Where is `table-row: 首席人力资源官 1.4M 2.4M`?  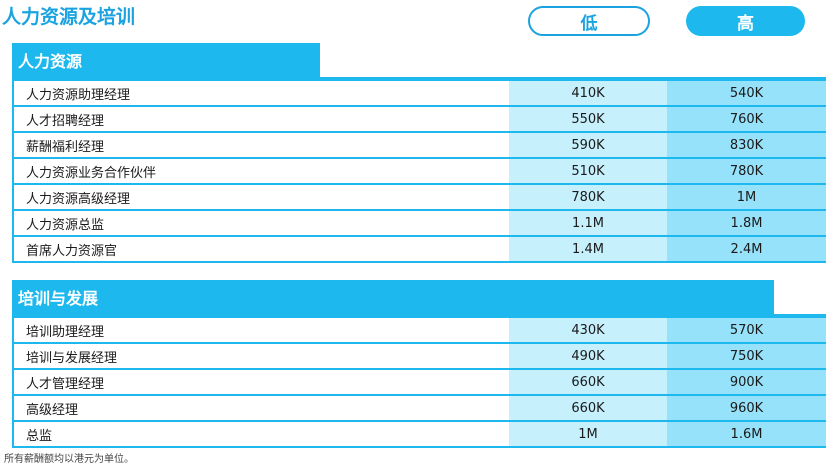 table-row: 首席人力资源官 1.4M 2.4M is located at coordinates (419, 250).